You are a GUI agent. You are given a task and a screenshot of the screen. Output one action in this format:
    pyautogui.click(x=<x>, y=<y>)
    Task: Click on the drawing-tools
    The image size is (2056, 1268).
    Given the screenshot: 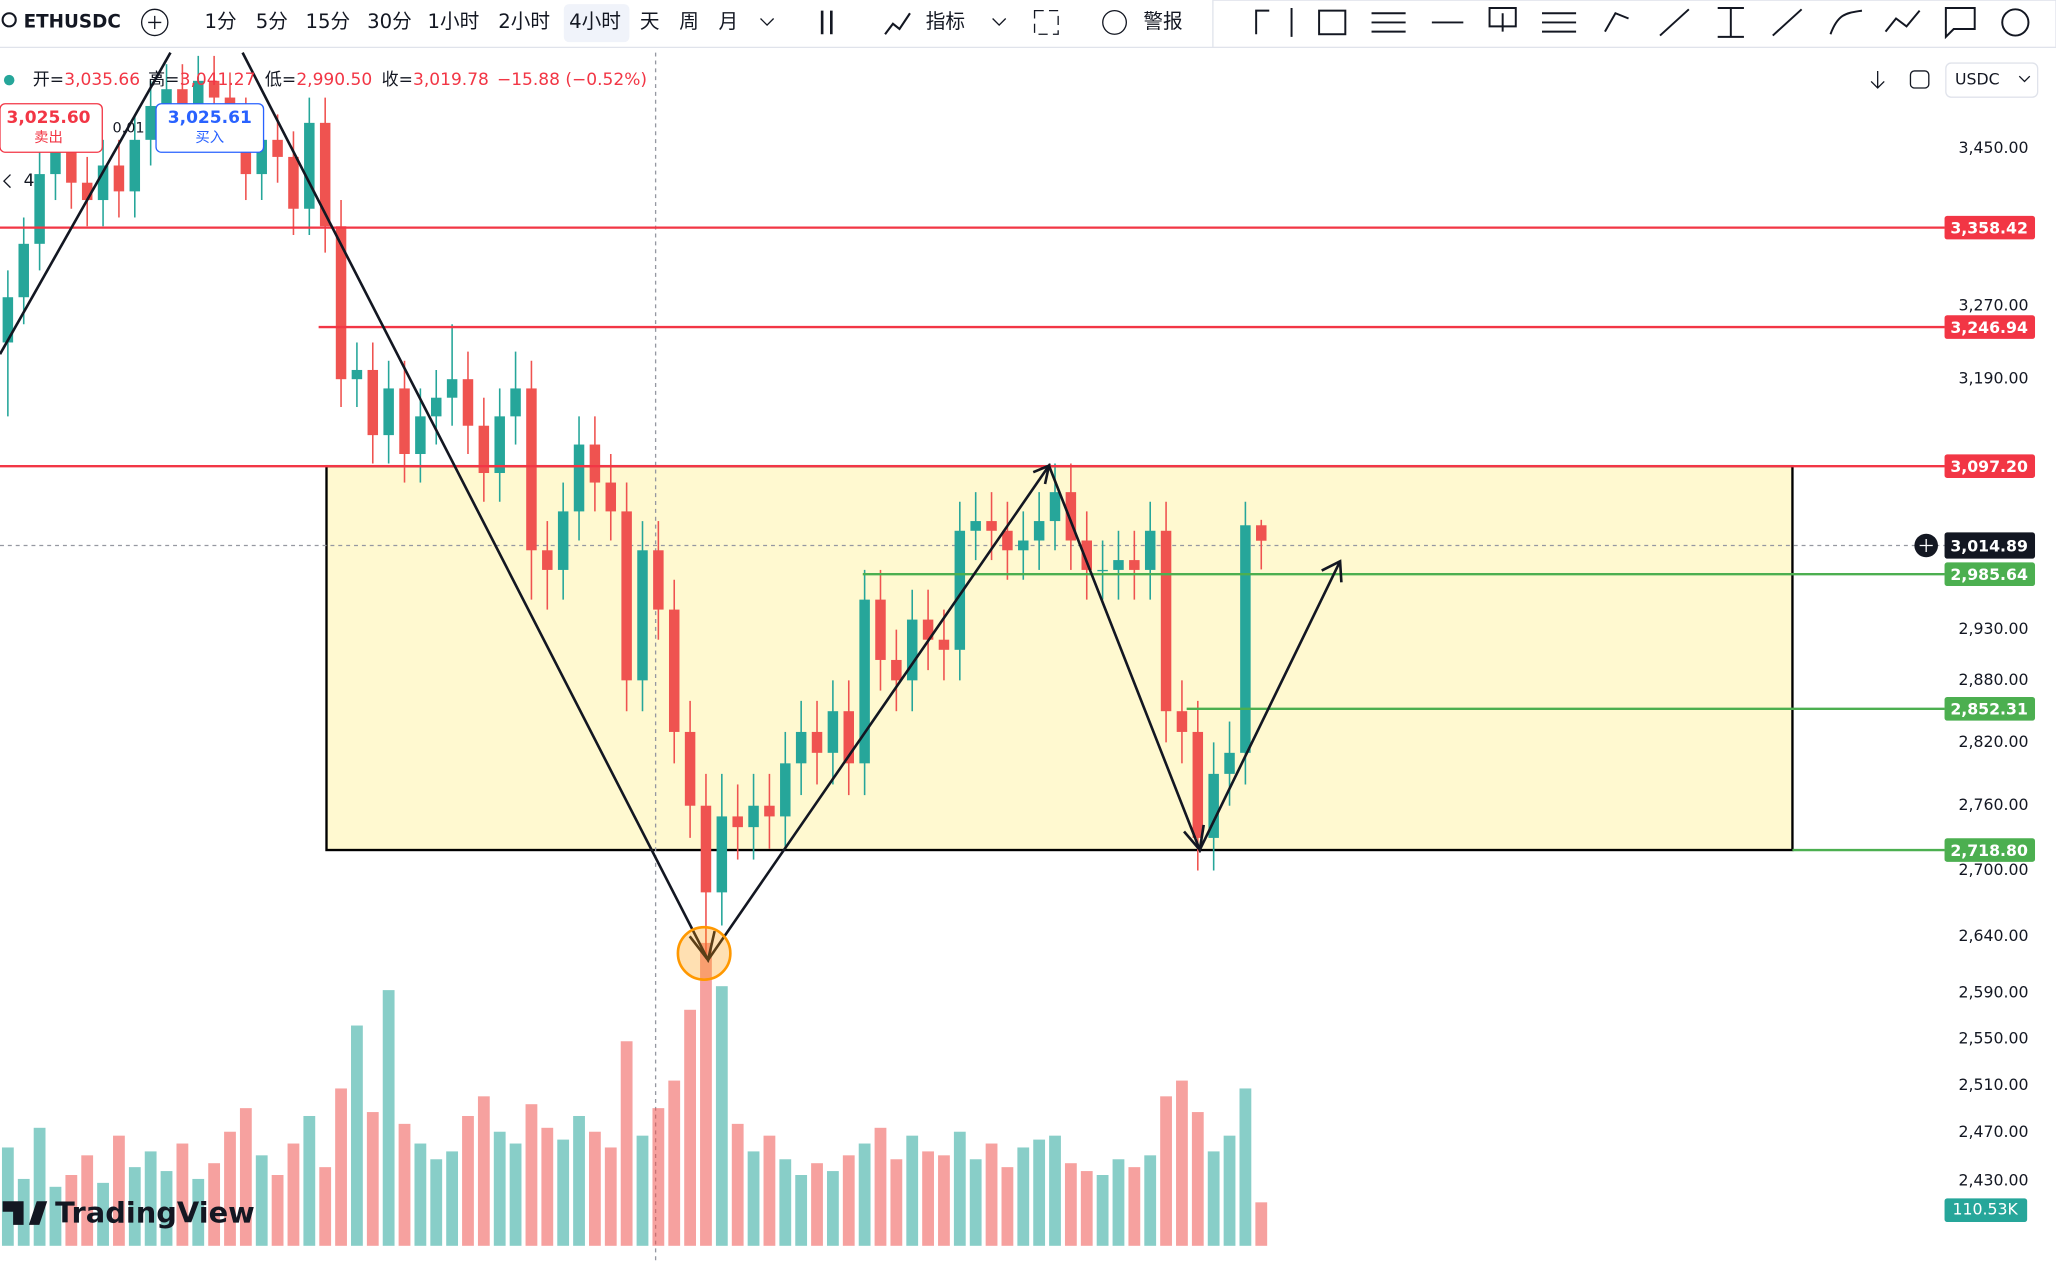 What is the action you would take?
    pyautogui.click(x=1642, y=23)
    